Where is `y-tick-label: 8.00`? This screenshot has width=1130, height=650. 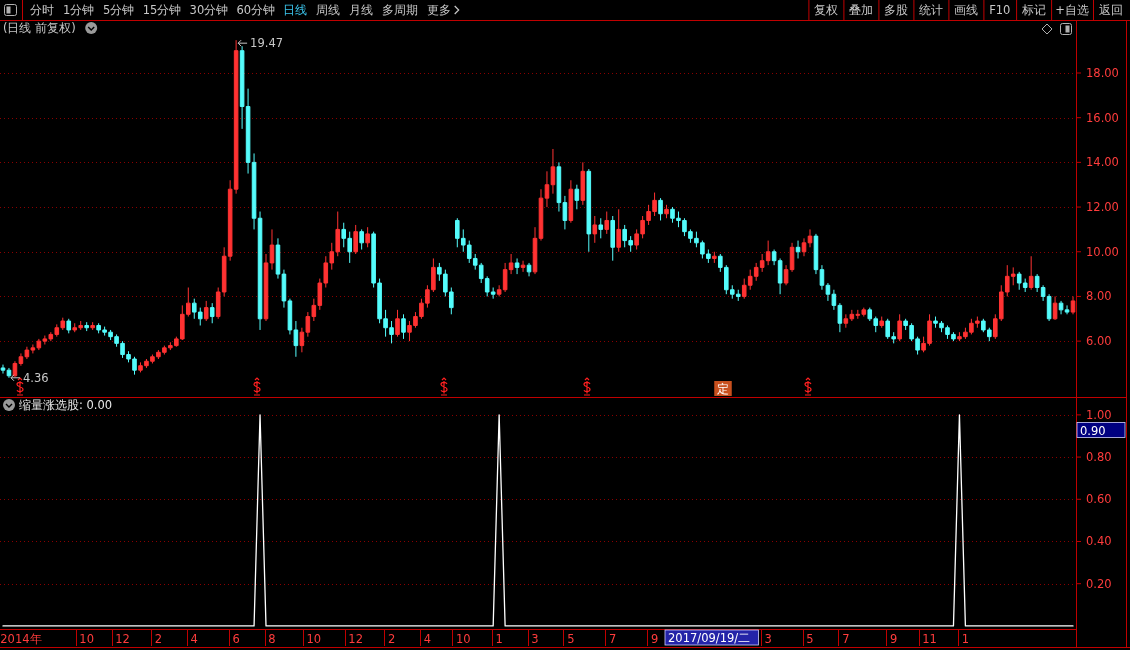
y-tick-label: 8.00 is located at coordinates (1099, 296).